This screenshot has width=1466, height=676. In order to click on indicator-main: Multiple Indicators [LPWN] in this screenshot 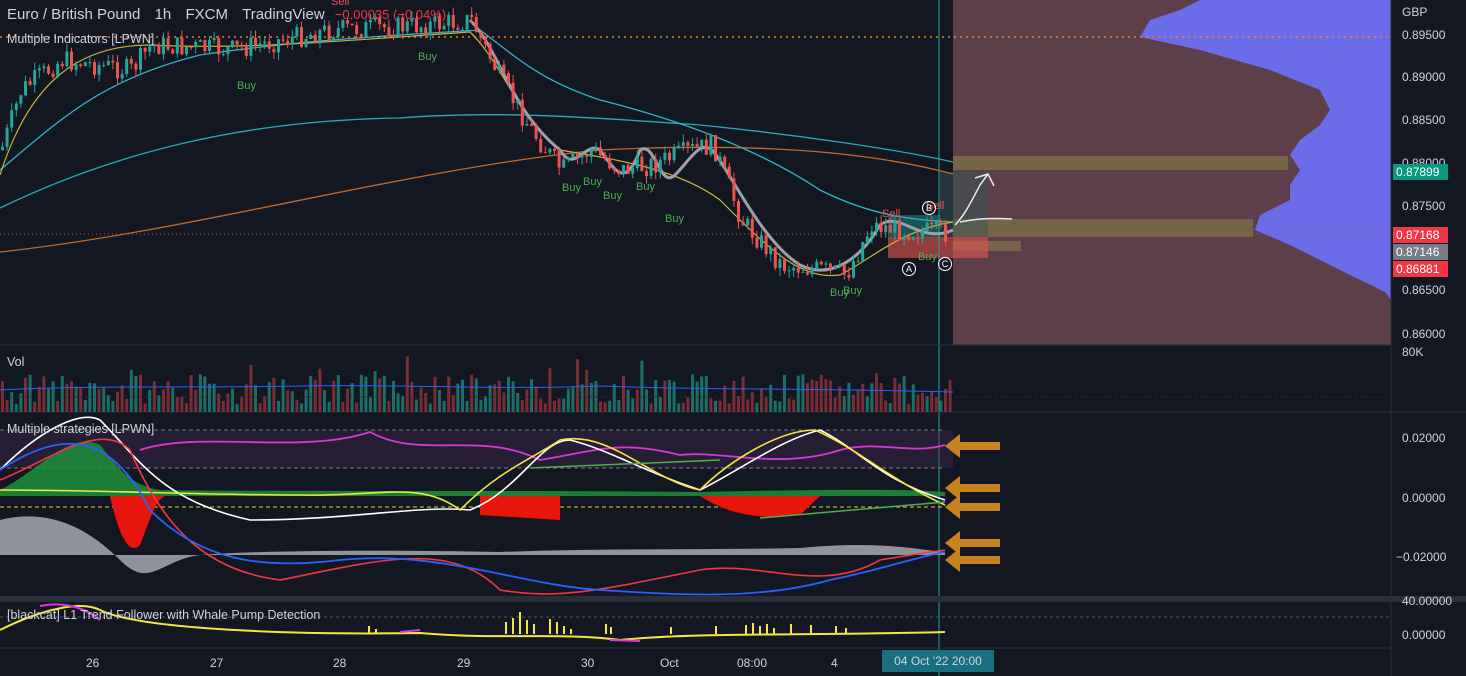, I will do `click(81, 39)`.